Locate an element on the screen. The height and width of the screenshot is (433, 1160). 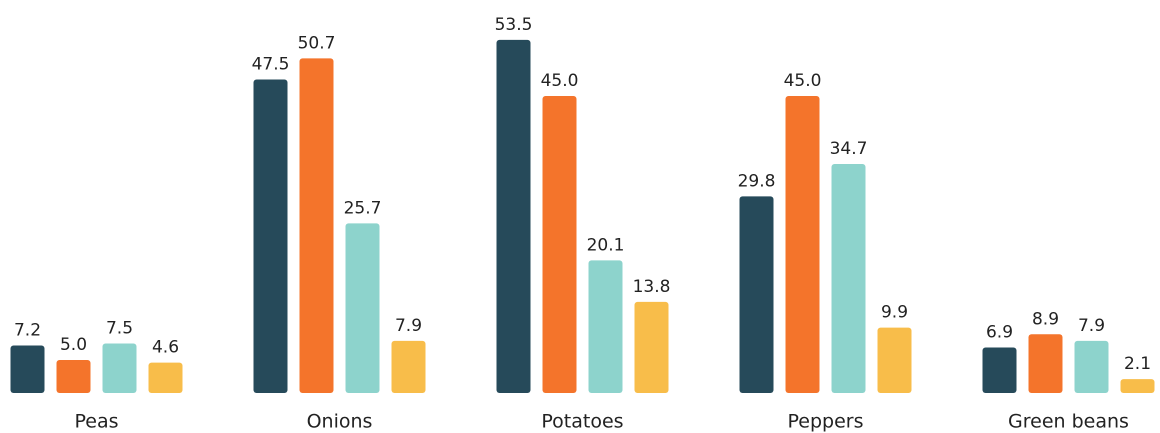
value-label: 47.5 is located at coordinates (271, 65).